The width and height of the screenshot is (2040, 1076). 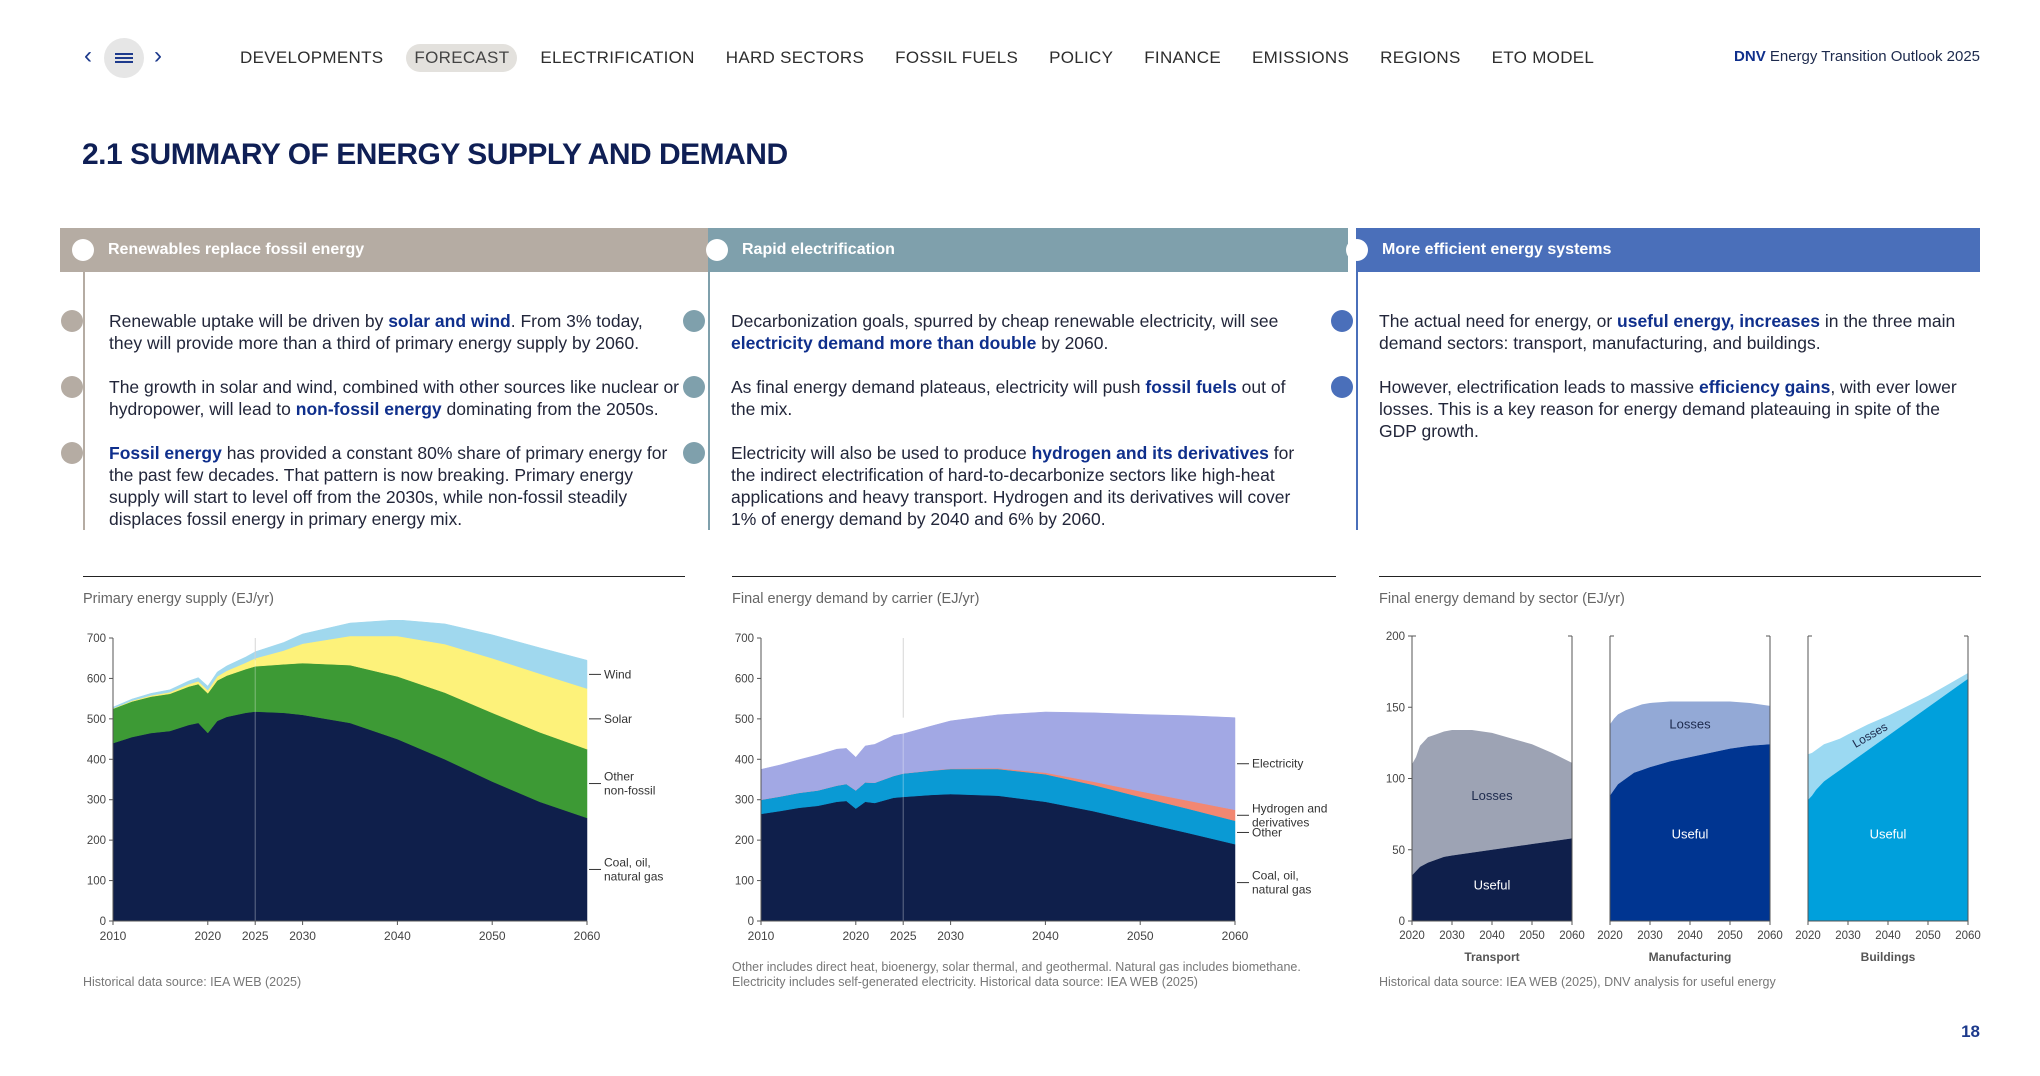 What do you see at coordinates (158, 55) in the screenshot?
I see `chevron-right-icon: ›` at bounding box center [158, 55].